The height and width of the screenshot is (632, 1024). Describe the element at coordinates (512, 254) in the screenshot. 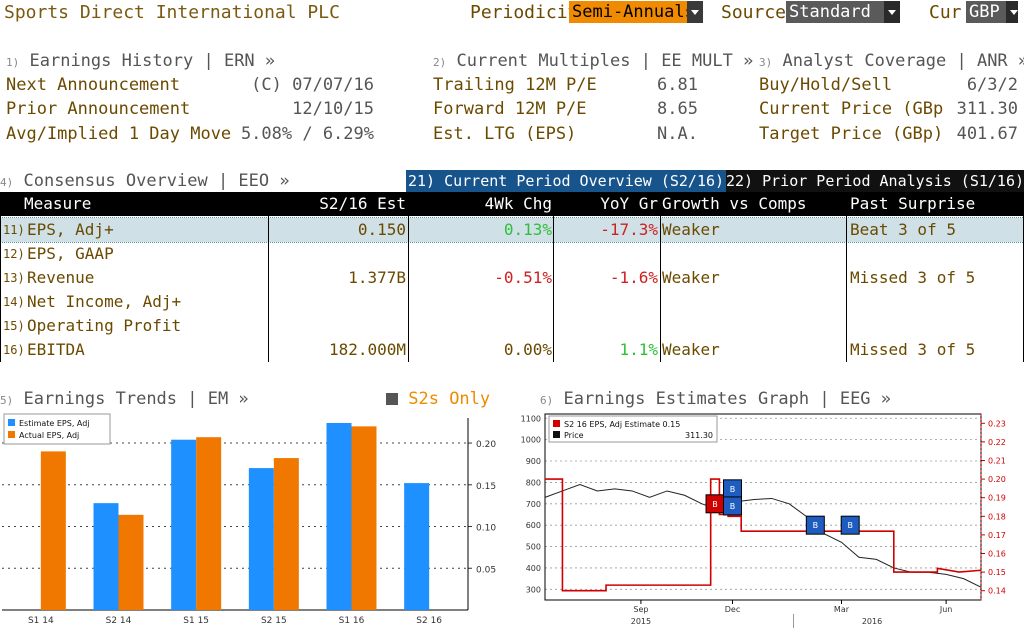

I see `table-row: 12) EPS, GAAP` at that location.